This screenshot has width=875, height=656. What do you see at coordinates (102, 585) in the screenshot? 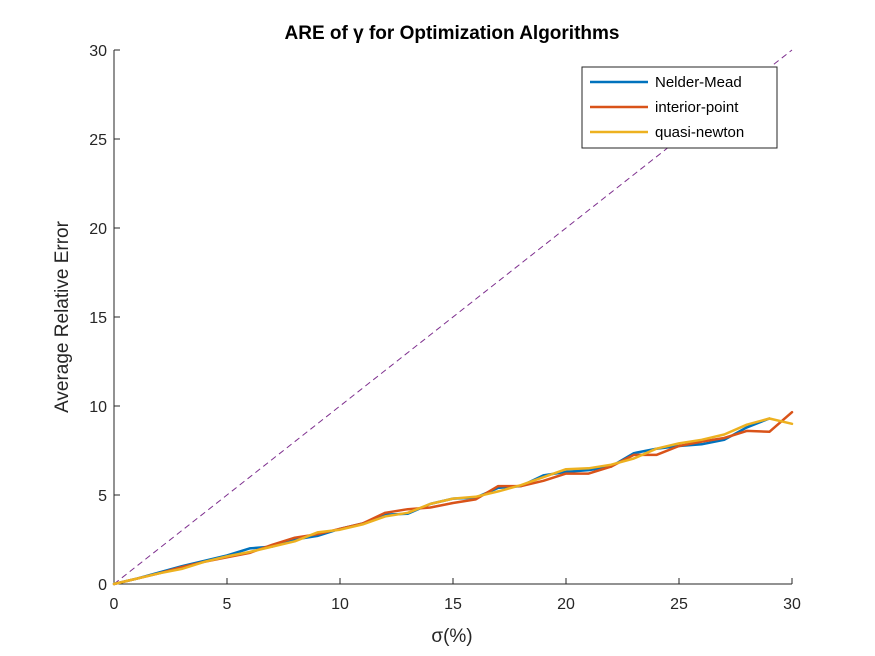
I see `y-tick-label: 0` at bounding box center [102, 585].